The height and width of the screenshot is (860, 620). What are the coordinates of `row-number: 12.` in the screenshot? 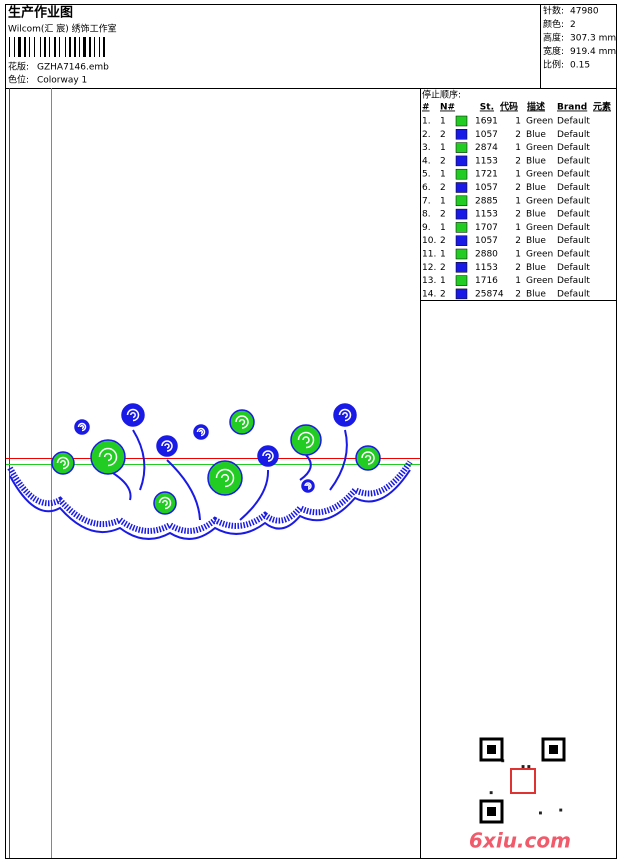 It's located at (429, 268).